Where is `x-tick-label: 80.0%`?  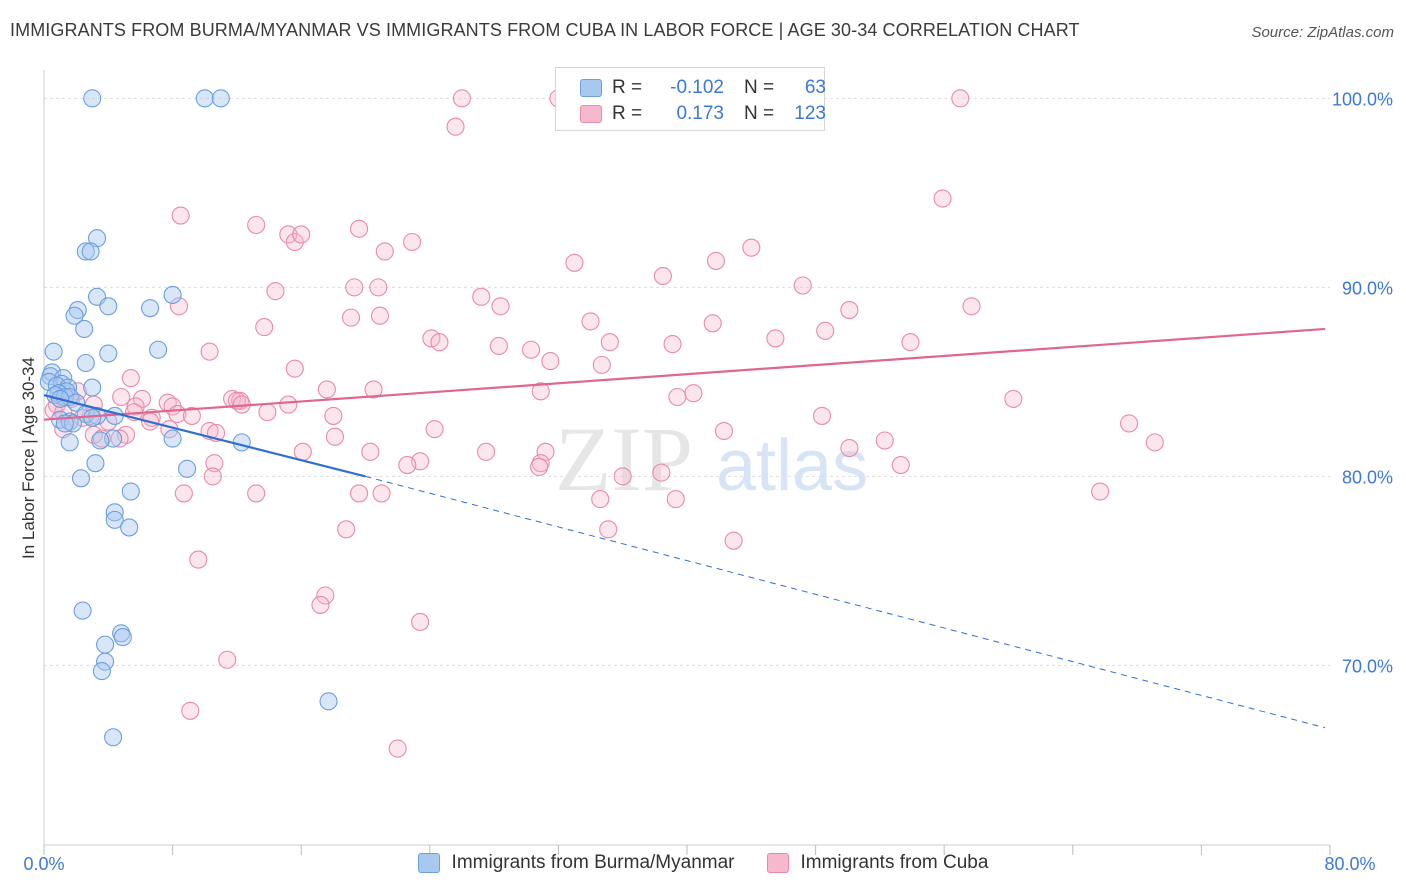 x-tick-label: 80.0% is located at coordinates (1349, 864).